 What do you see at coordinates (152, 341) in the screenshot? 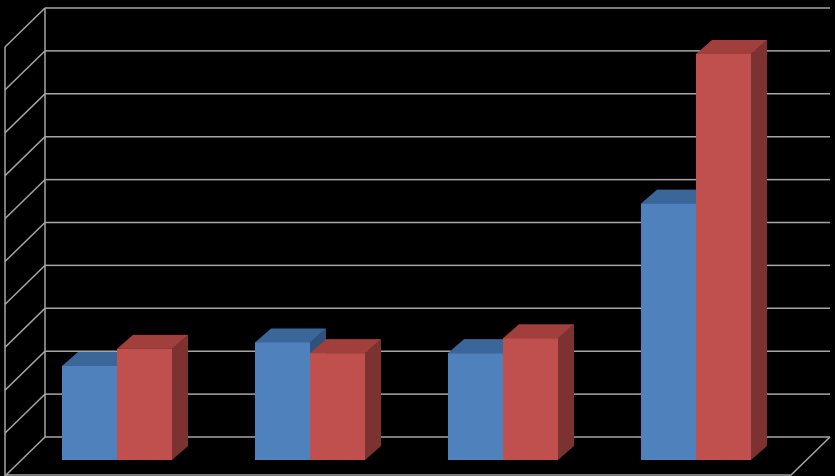
I see `bar-top-s2-c1` at bounding box center [152, 341].